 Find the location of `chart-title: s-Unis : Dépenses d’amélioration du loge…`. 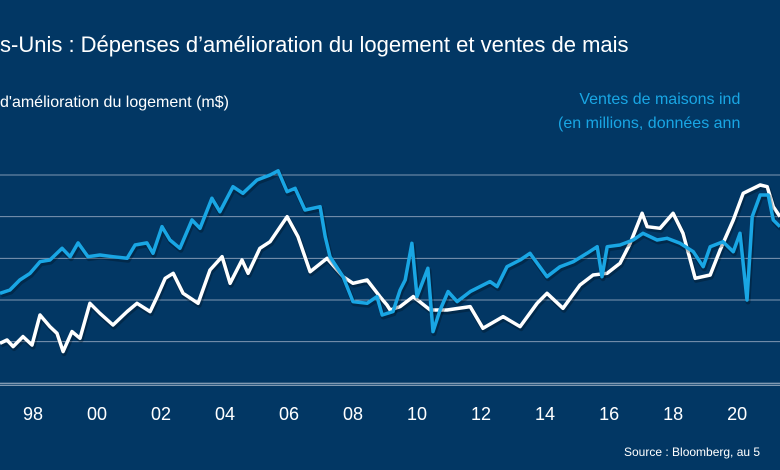

chart-title: s-Unis : Dépenses d’amélioration du loge… is located at coordinates (314, 44).